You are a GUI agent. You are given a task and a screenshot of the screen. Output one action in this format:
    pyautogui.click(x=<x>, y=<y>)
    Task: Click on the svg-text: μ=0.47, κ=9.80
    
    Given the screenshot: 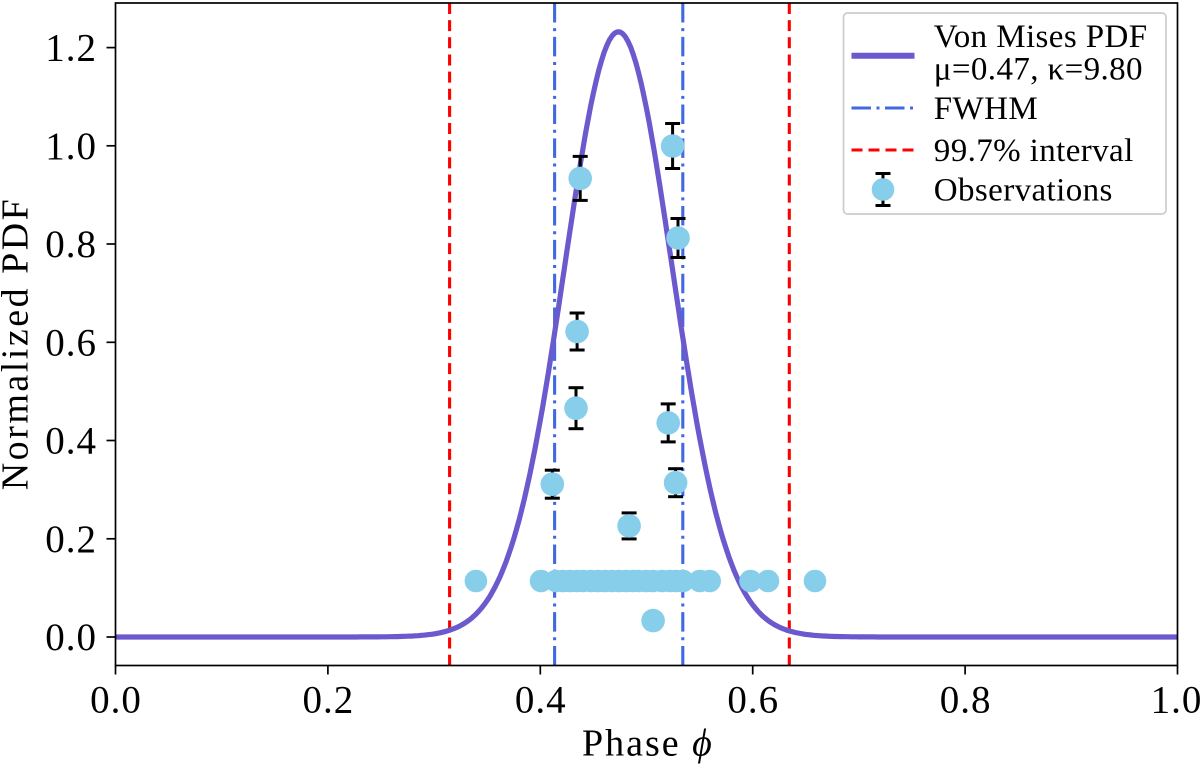 What is the action you would take?
    pyautogui.click(x=1038, y=70)
    